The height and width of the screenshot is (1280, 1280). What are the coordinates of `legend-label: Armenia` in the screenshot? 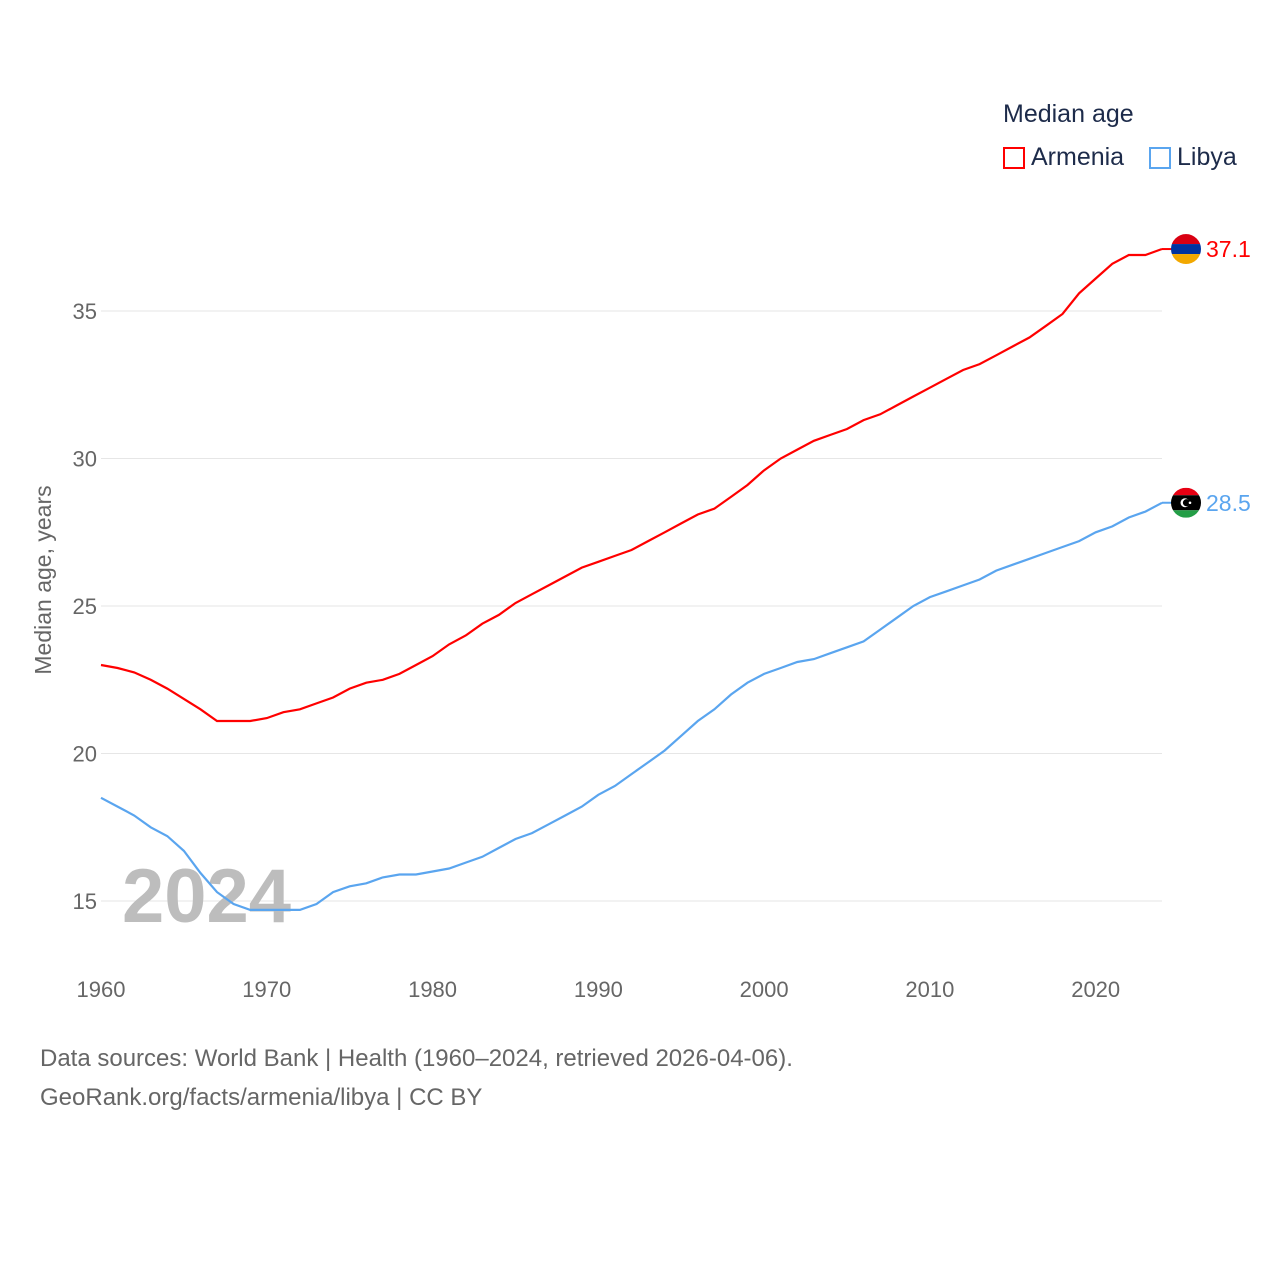 It's located at (1078, 157).